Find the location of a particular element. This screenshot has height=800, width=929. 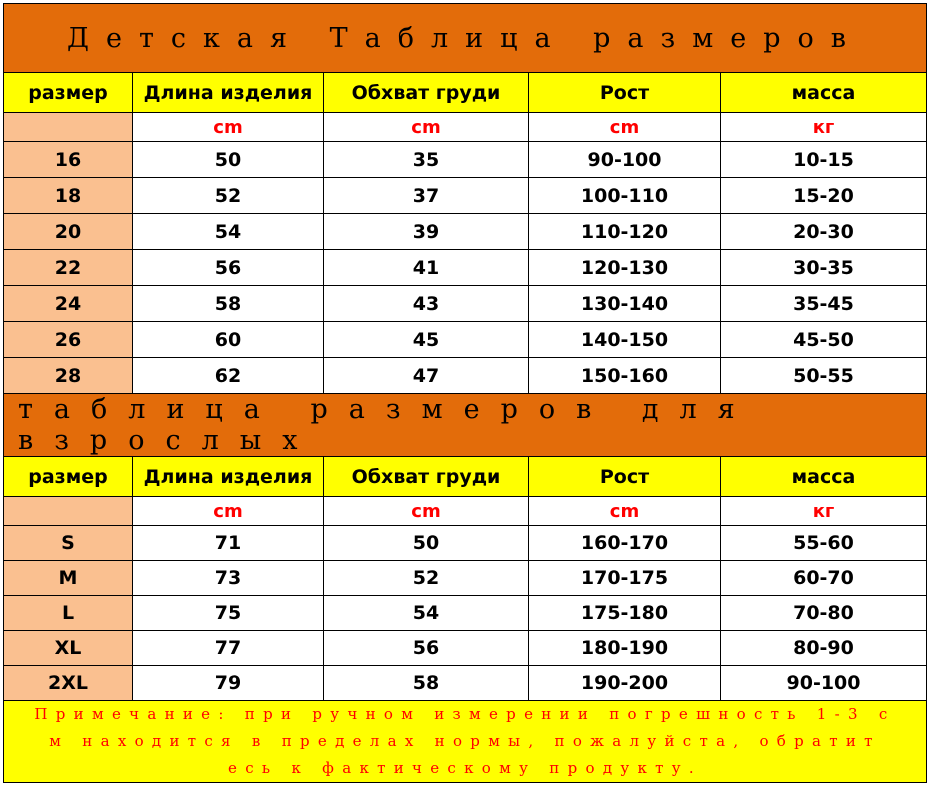

table-row-cell: 16 is located at coordinates (68, 159).